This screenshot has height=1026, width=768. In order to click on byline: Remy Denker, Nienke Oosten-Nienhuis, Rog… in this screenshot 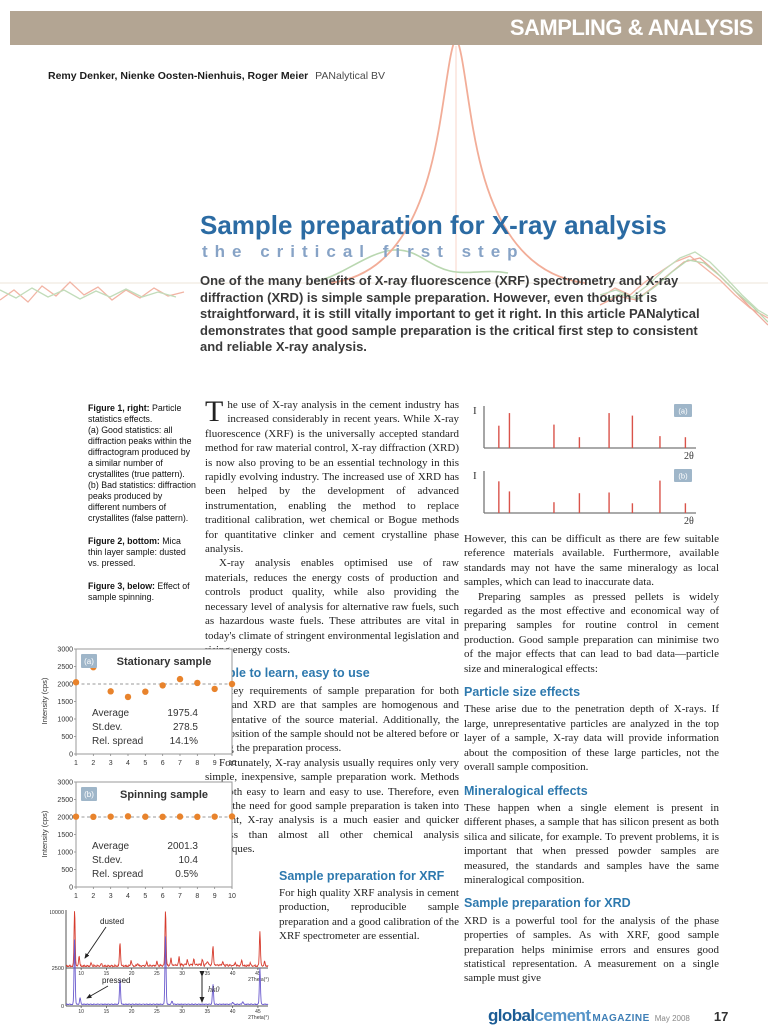, I will do `click(216, 76)`.